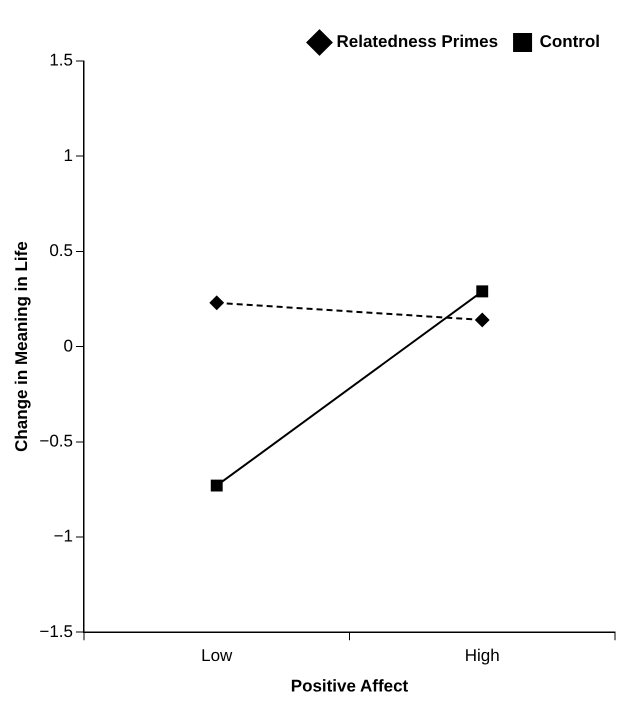  Describe the element at coordinates (482, 656) in the screenshot. I see `x-tick-label: High` at that location.